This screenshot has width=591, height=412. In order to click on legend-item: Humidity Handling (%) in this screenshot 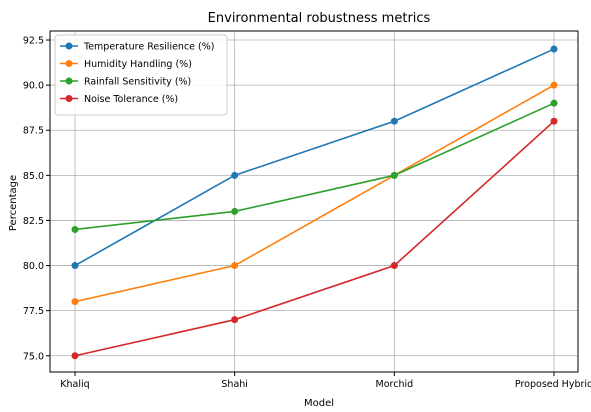, I will do `click(126, 64)`.